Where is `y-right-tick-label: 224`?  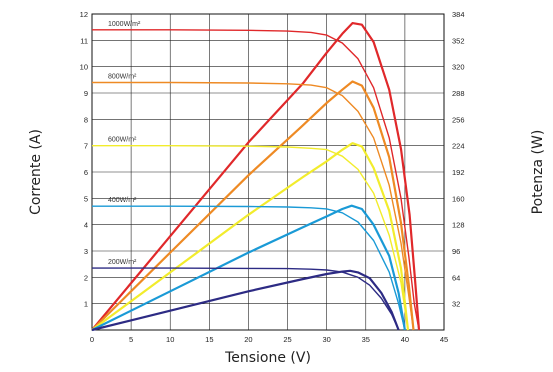
y-right-tick-label: 224 is located at coordinates (458, 146).